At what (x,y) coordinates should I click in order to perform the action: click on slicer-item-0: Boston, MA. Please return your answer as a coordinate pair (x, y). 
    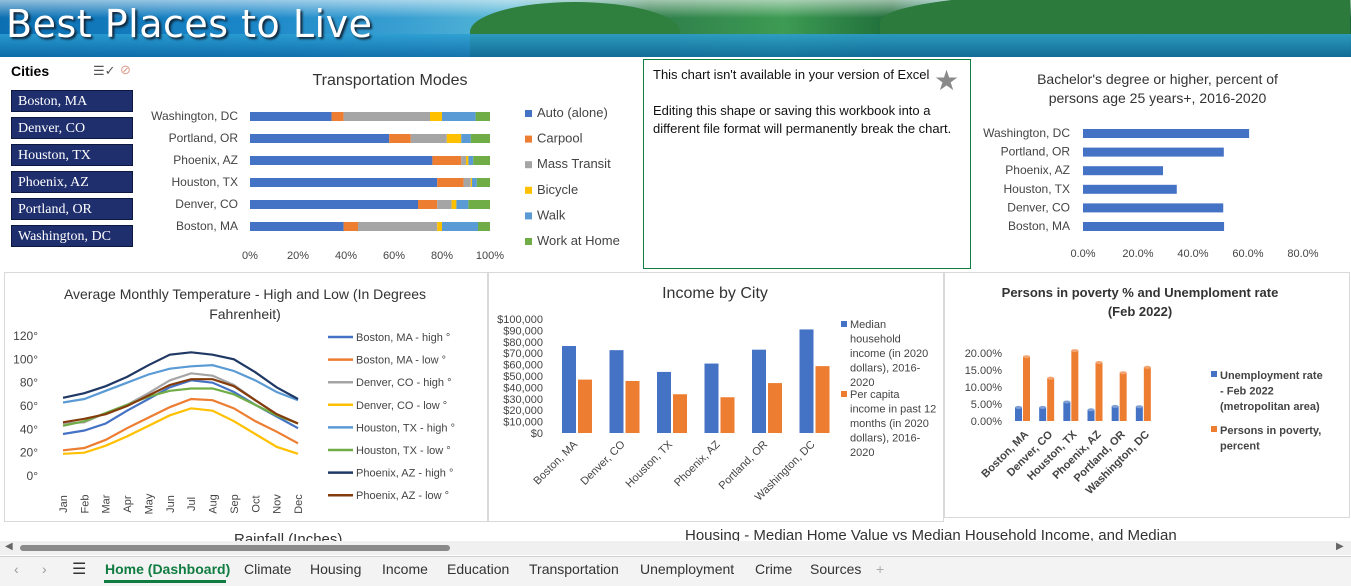
    Looking at the image, I should click on (72, 101).